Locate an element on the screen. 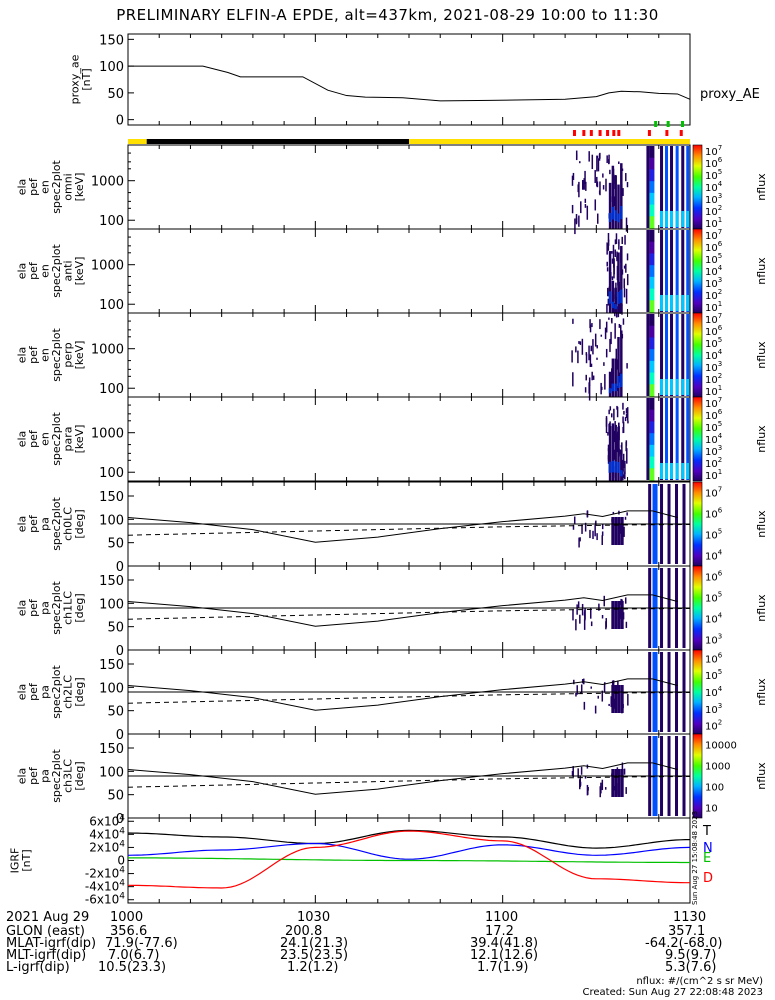 This screenshot has width=775, height=1000. footer-value: 1.7(1.9) is located at coordinates (503, 967).